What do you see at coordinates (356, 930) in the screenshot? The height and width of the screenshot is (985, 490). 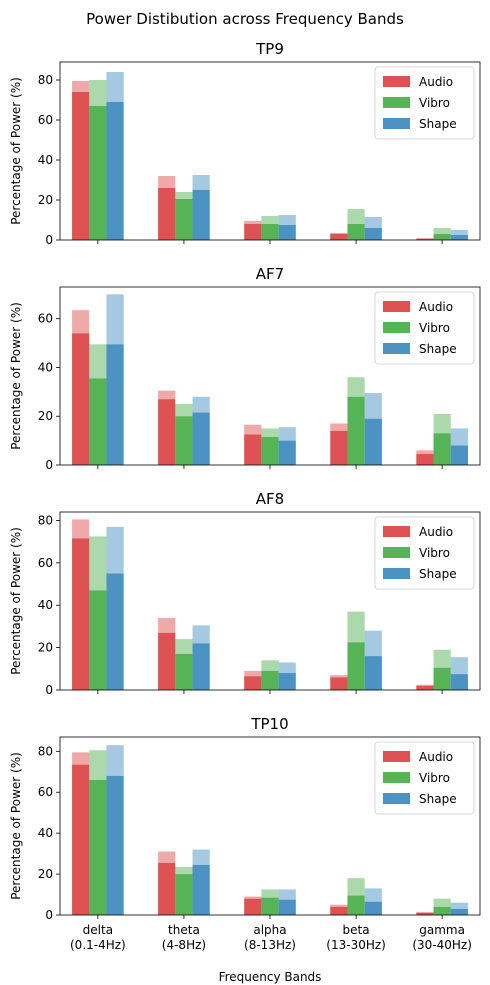 I see `x-tick-label: beta` at bounding box center [356, 930].